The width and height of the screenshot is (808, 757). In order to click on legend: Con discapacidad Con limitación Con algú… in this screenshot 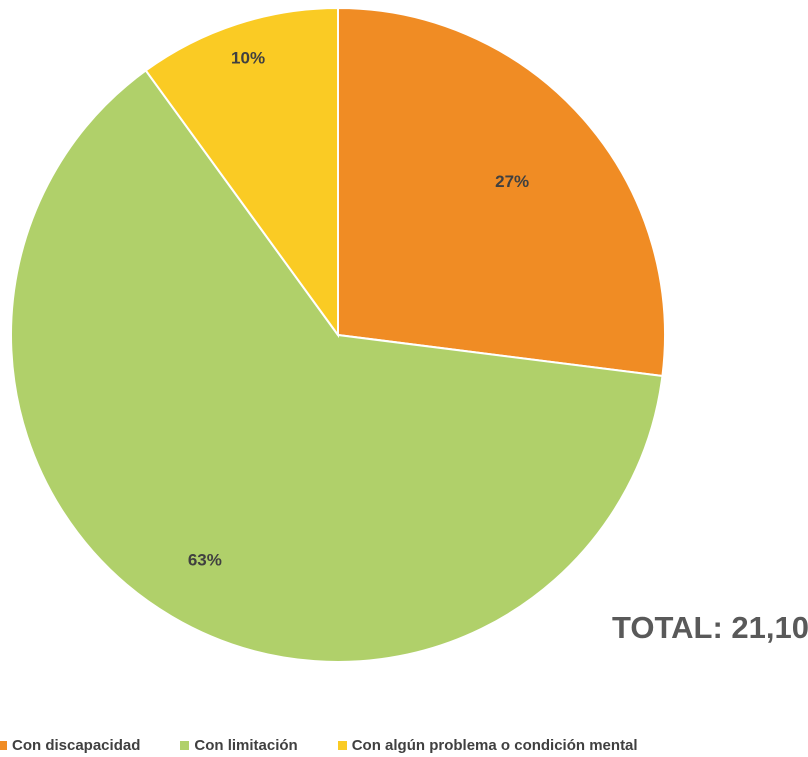, I will do `click(339, 745)`.